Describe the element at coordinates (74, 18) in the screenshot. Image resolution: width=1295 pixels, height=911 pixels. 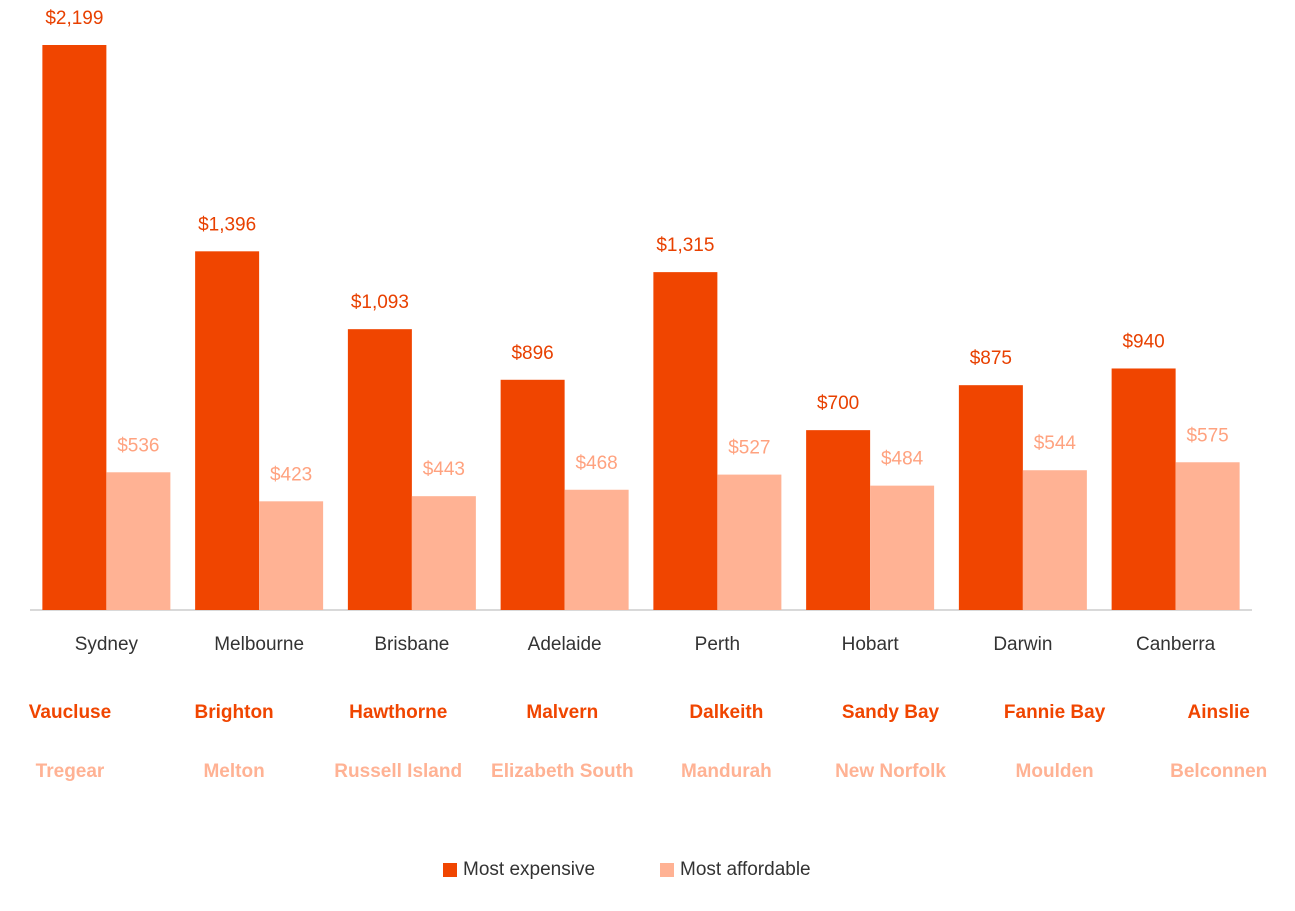
I see `value-label: $2,199` at that location.